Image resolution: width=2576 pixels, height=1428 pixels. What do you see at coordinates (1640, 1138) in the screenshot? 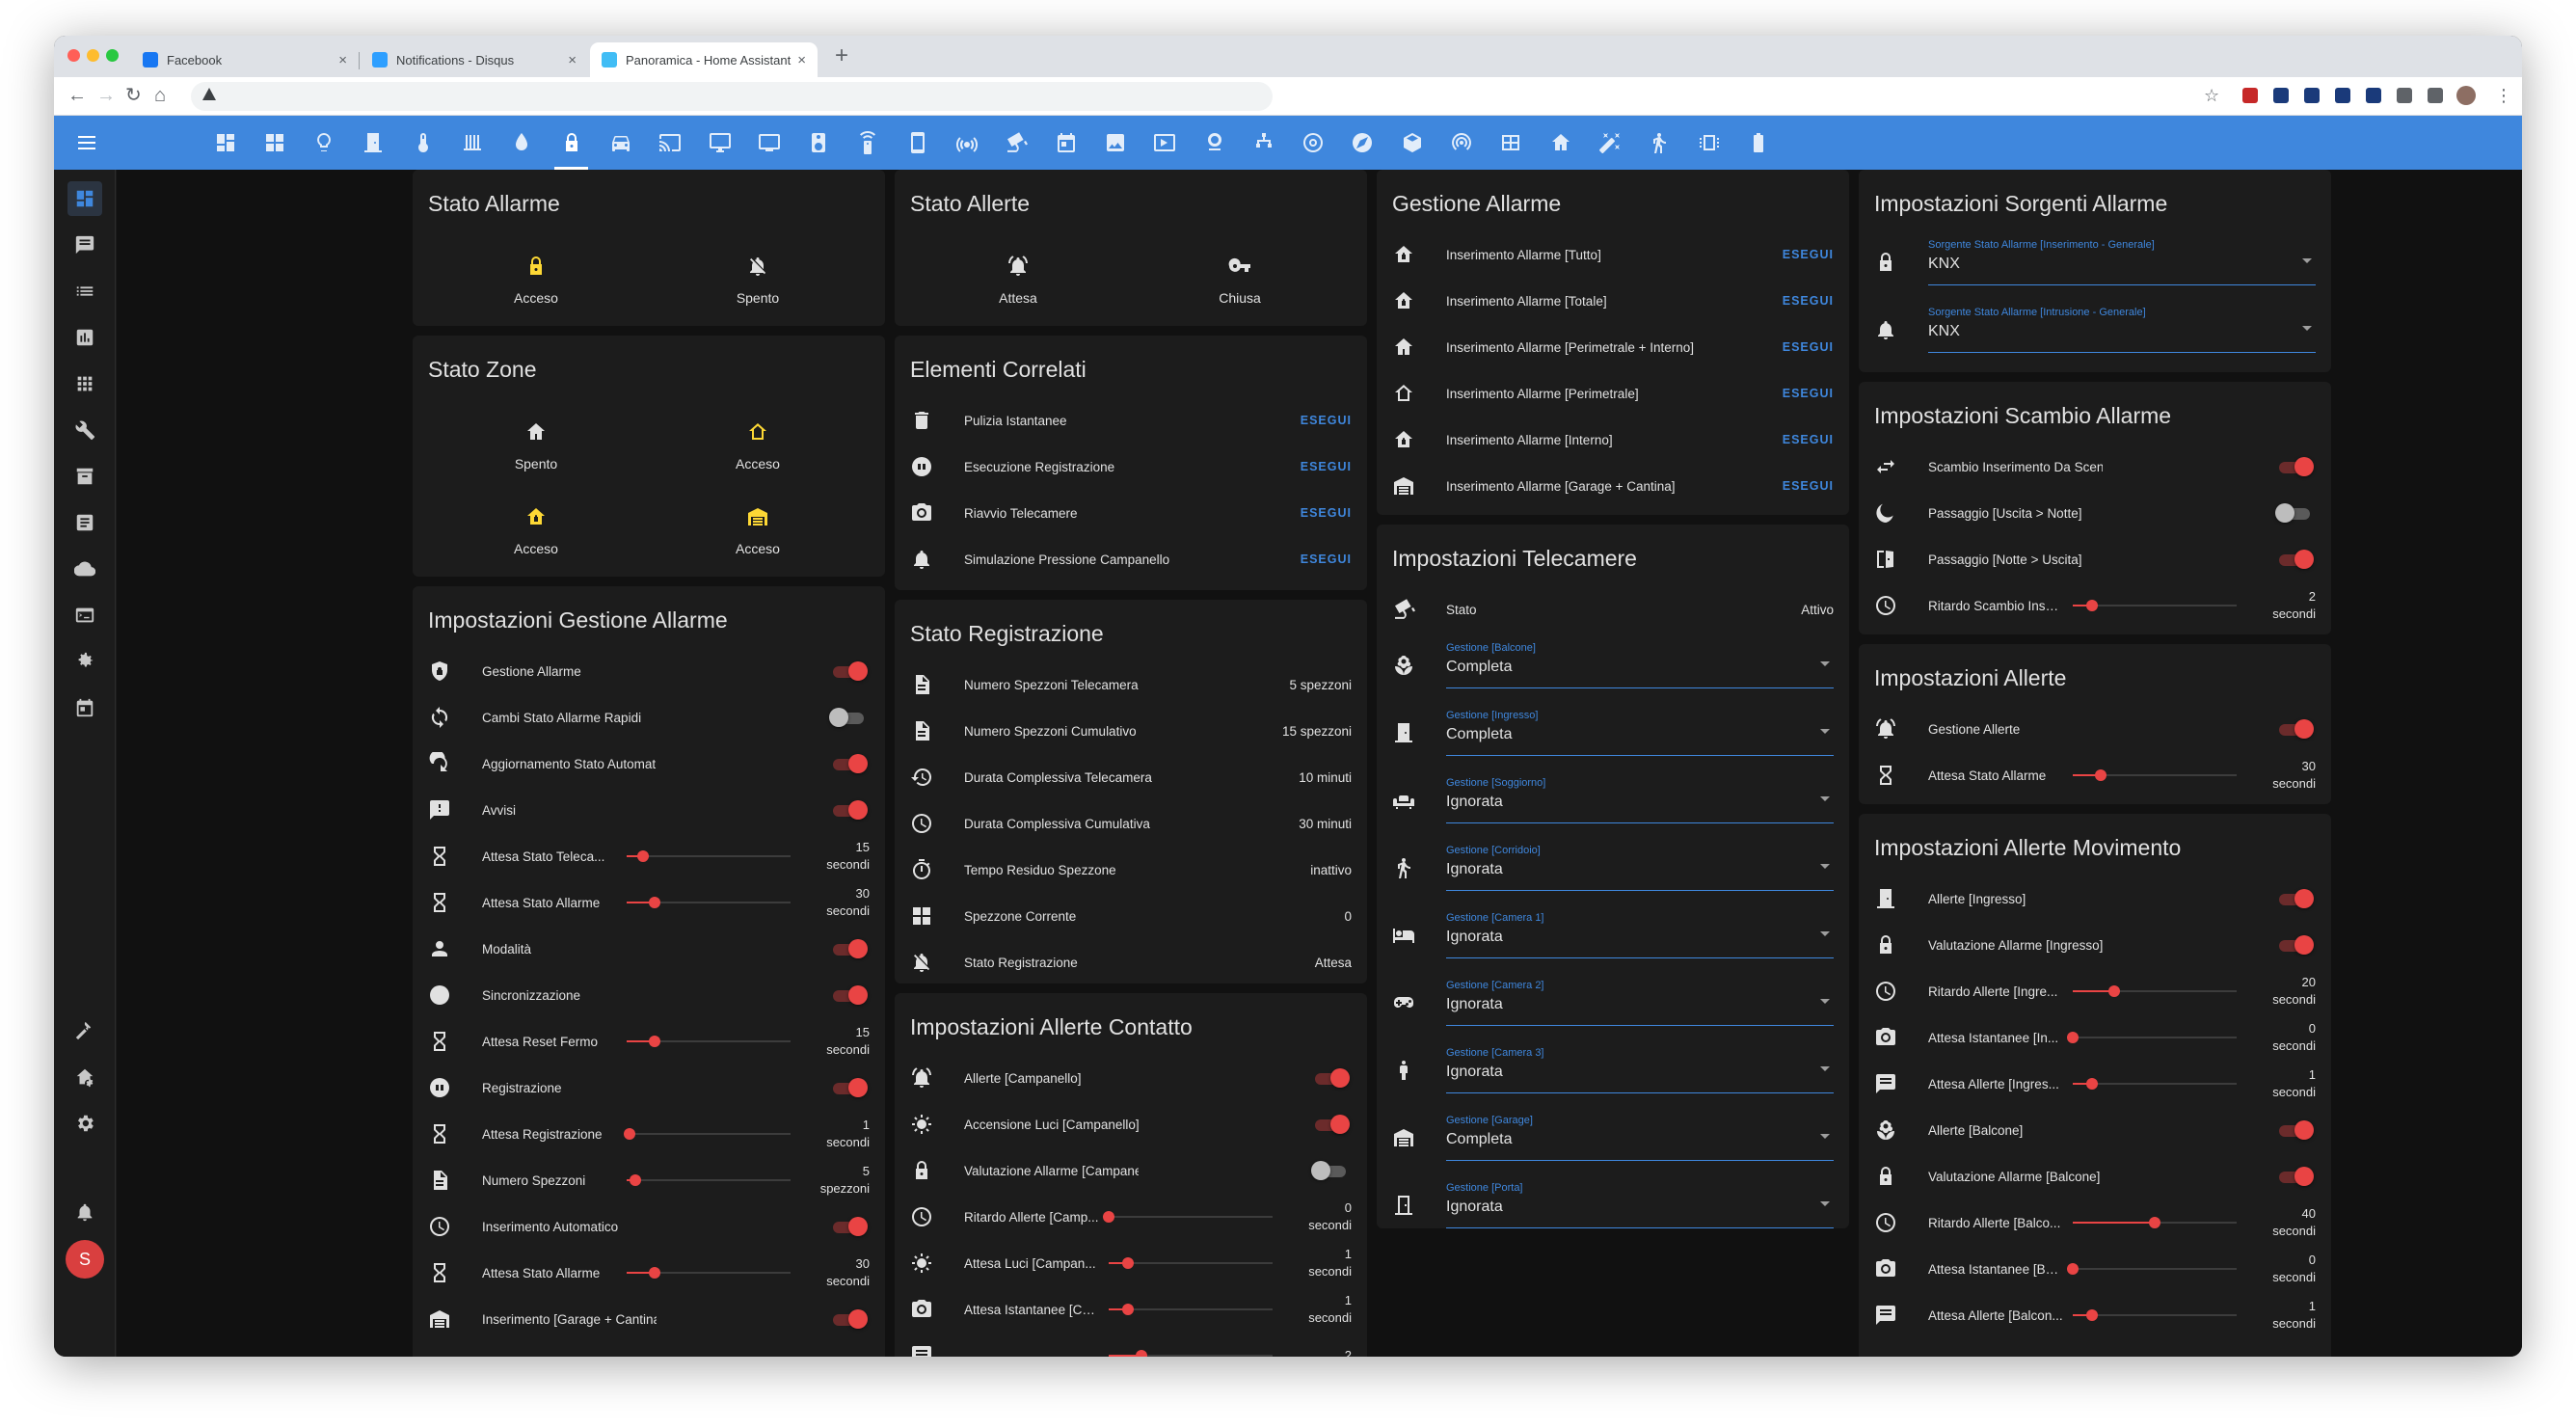
I see `select-field: Gestione [Garage] Completa` at bounding box center [1640, 1138].